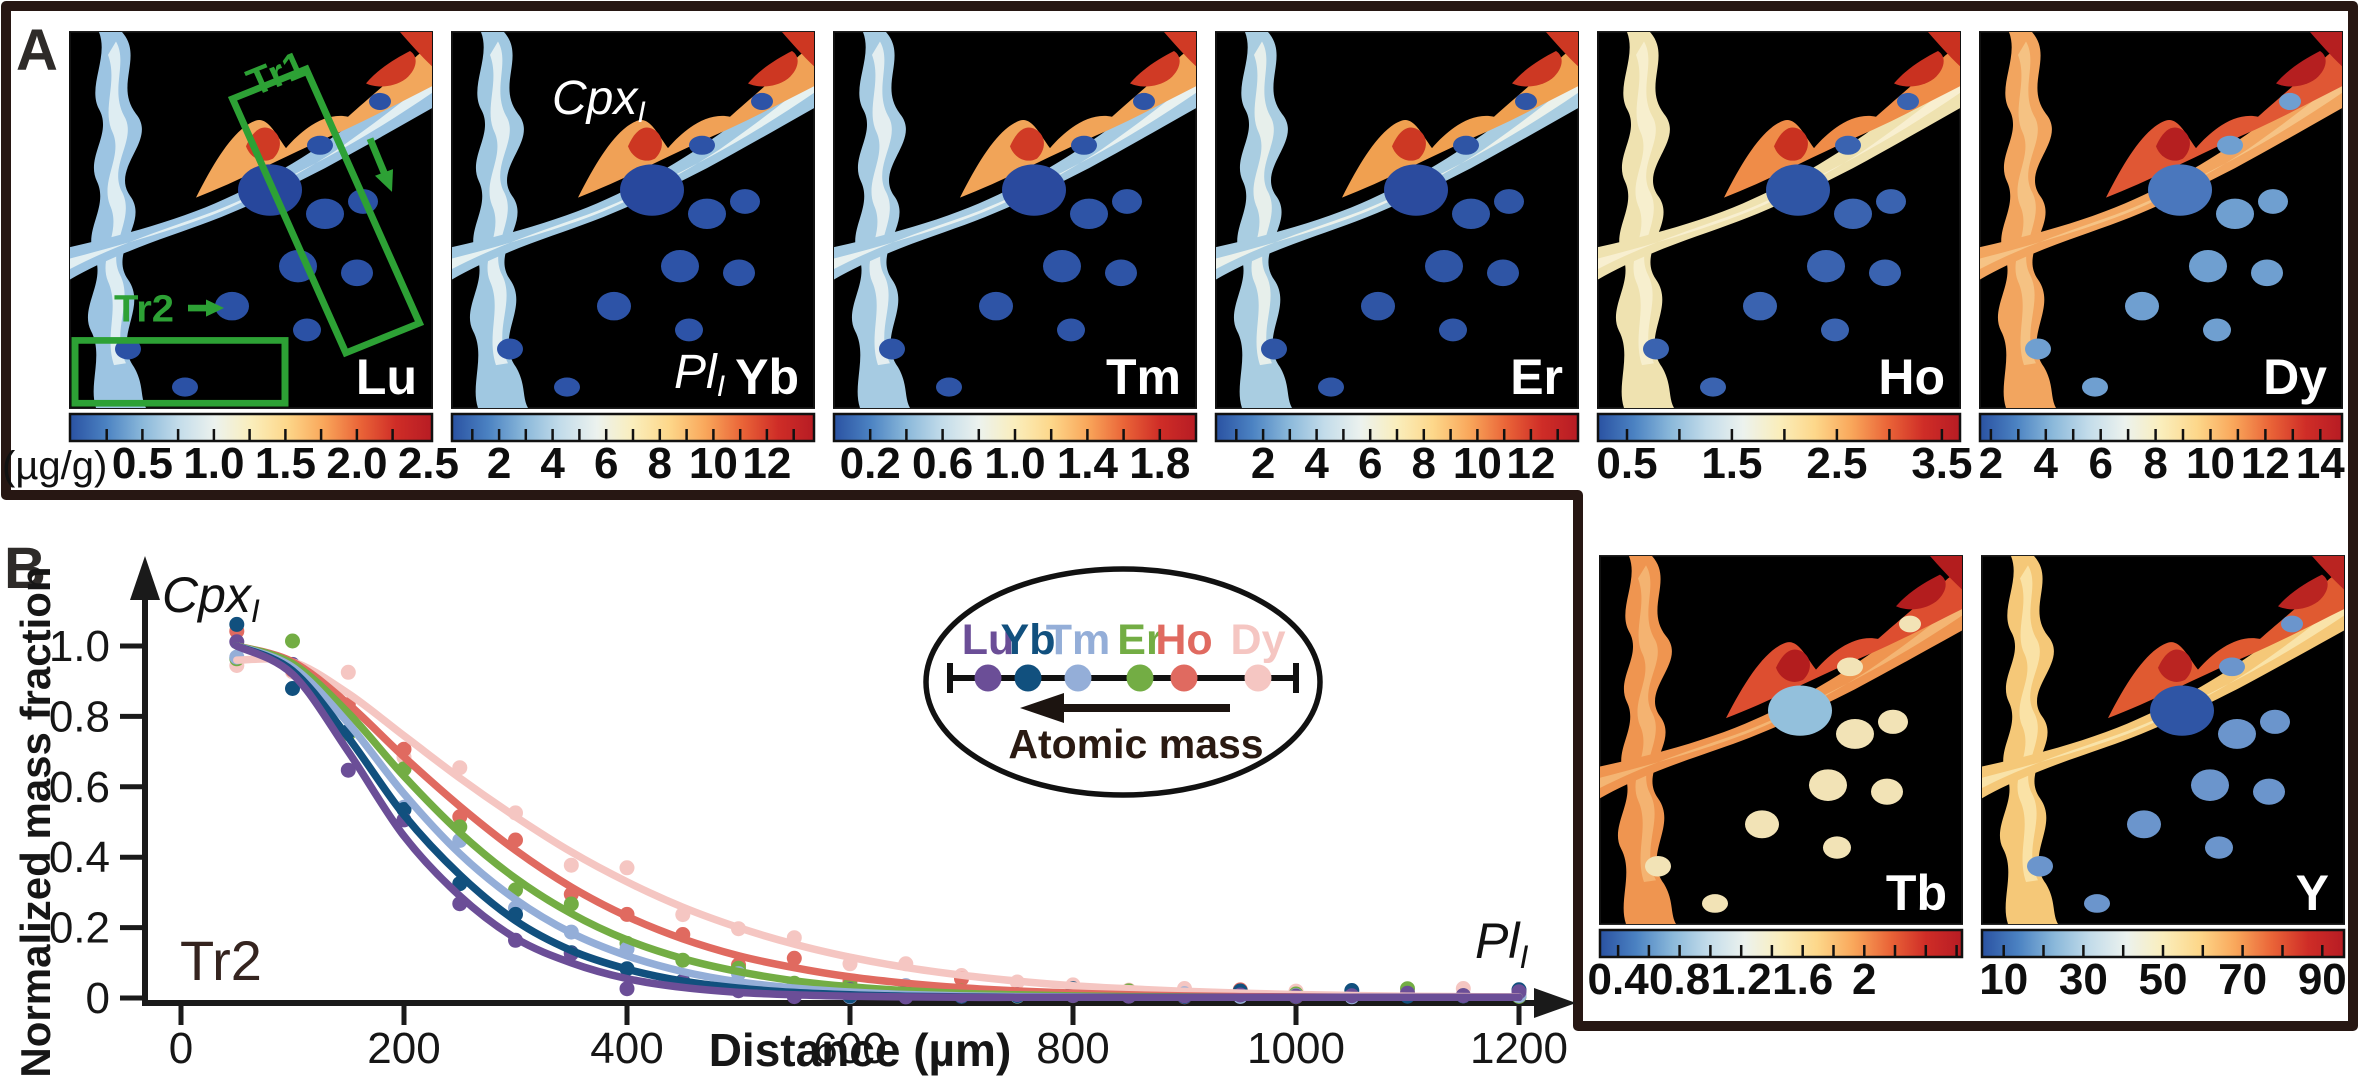 Image resolution: width=2362 pixels, height=1077 pixels. I want to click on element-label: Yb, so click(767, 377).